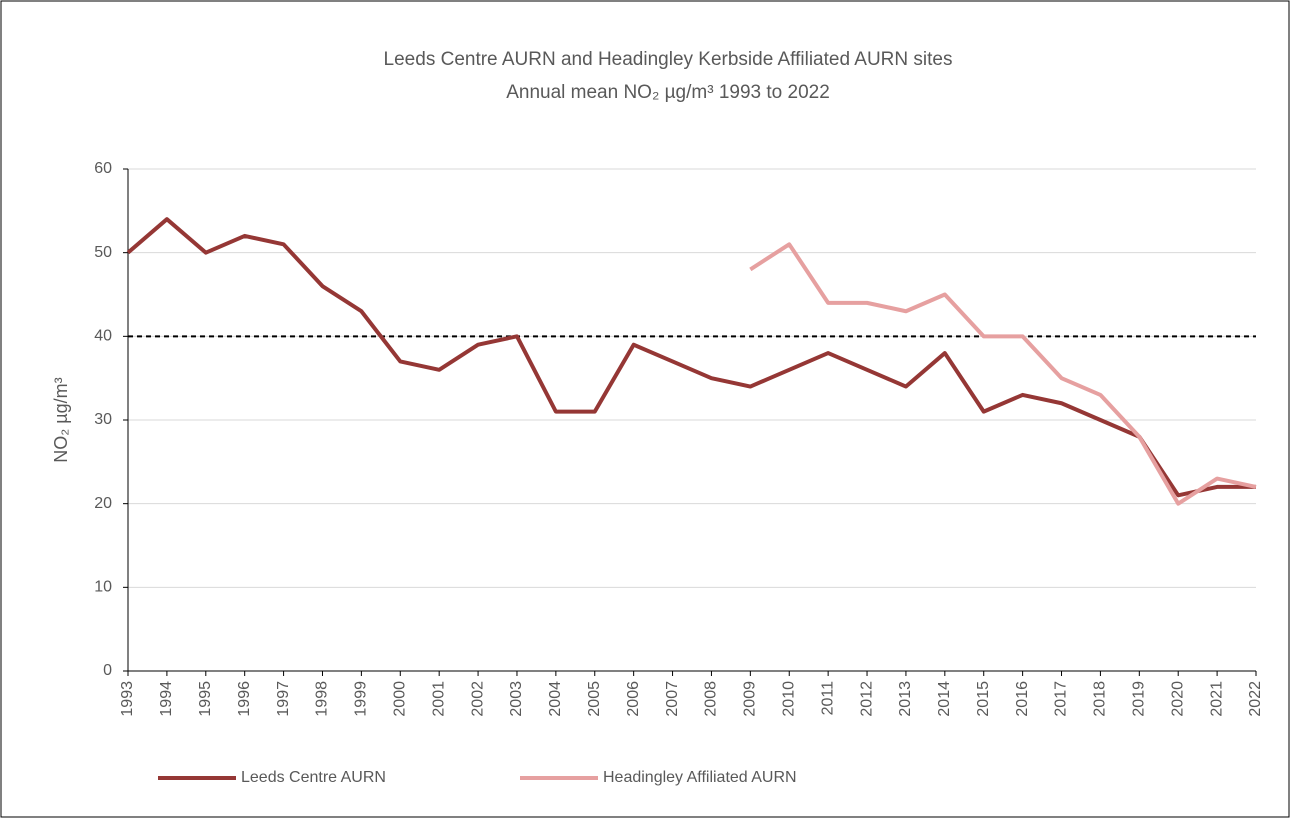 This screenshot has width=1291, height=819. I want to click on x-tick-label: 2002, so click(477, 699).